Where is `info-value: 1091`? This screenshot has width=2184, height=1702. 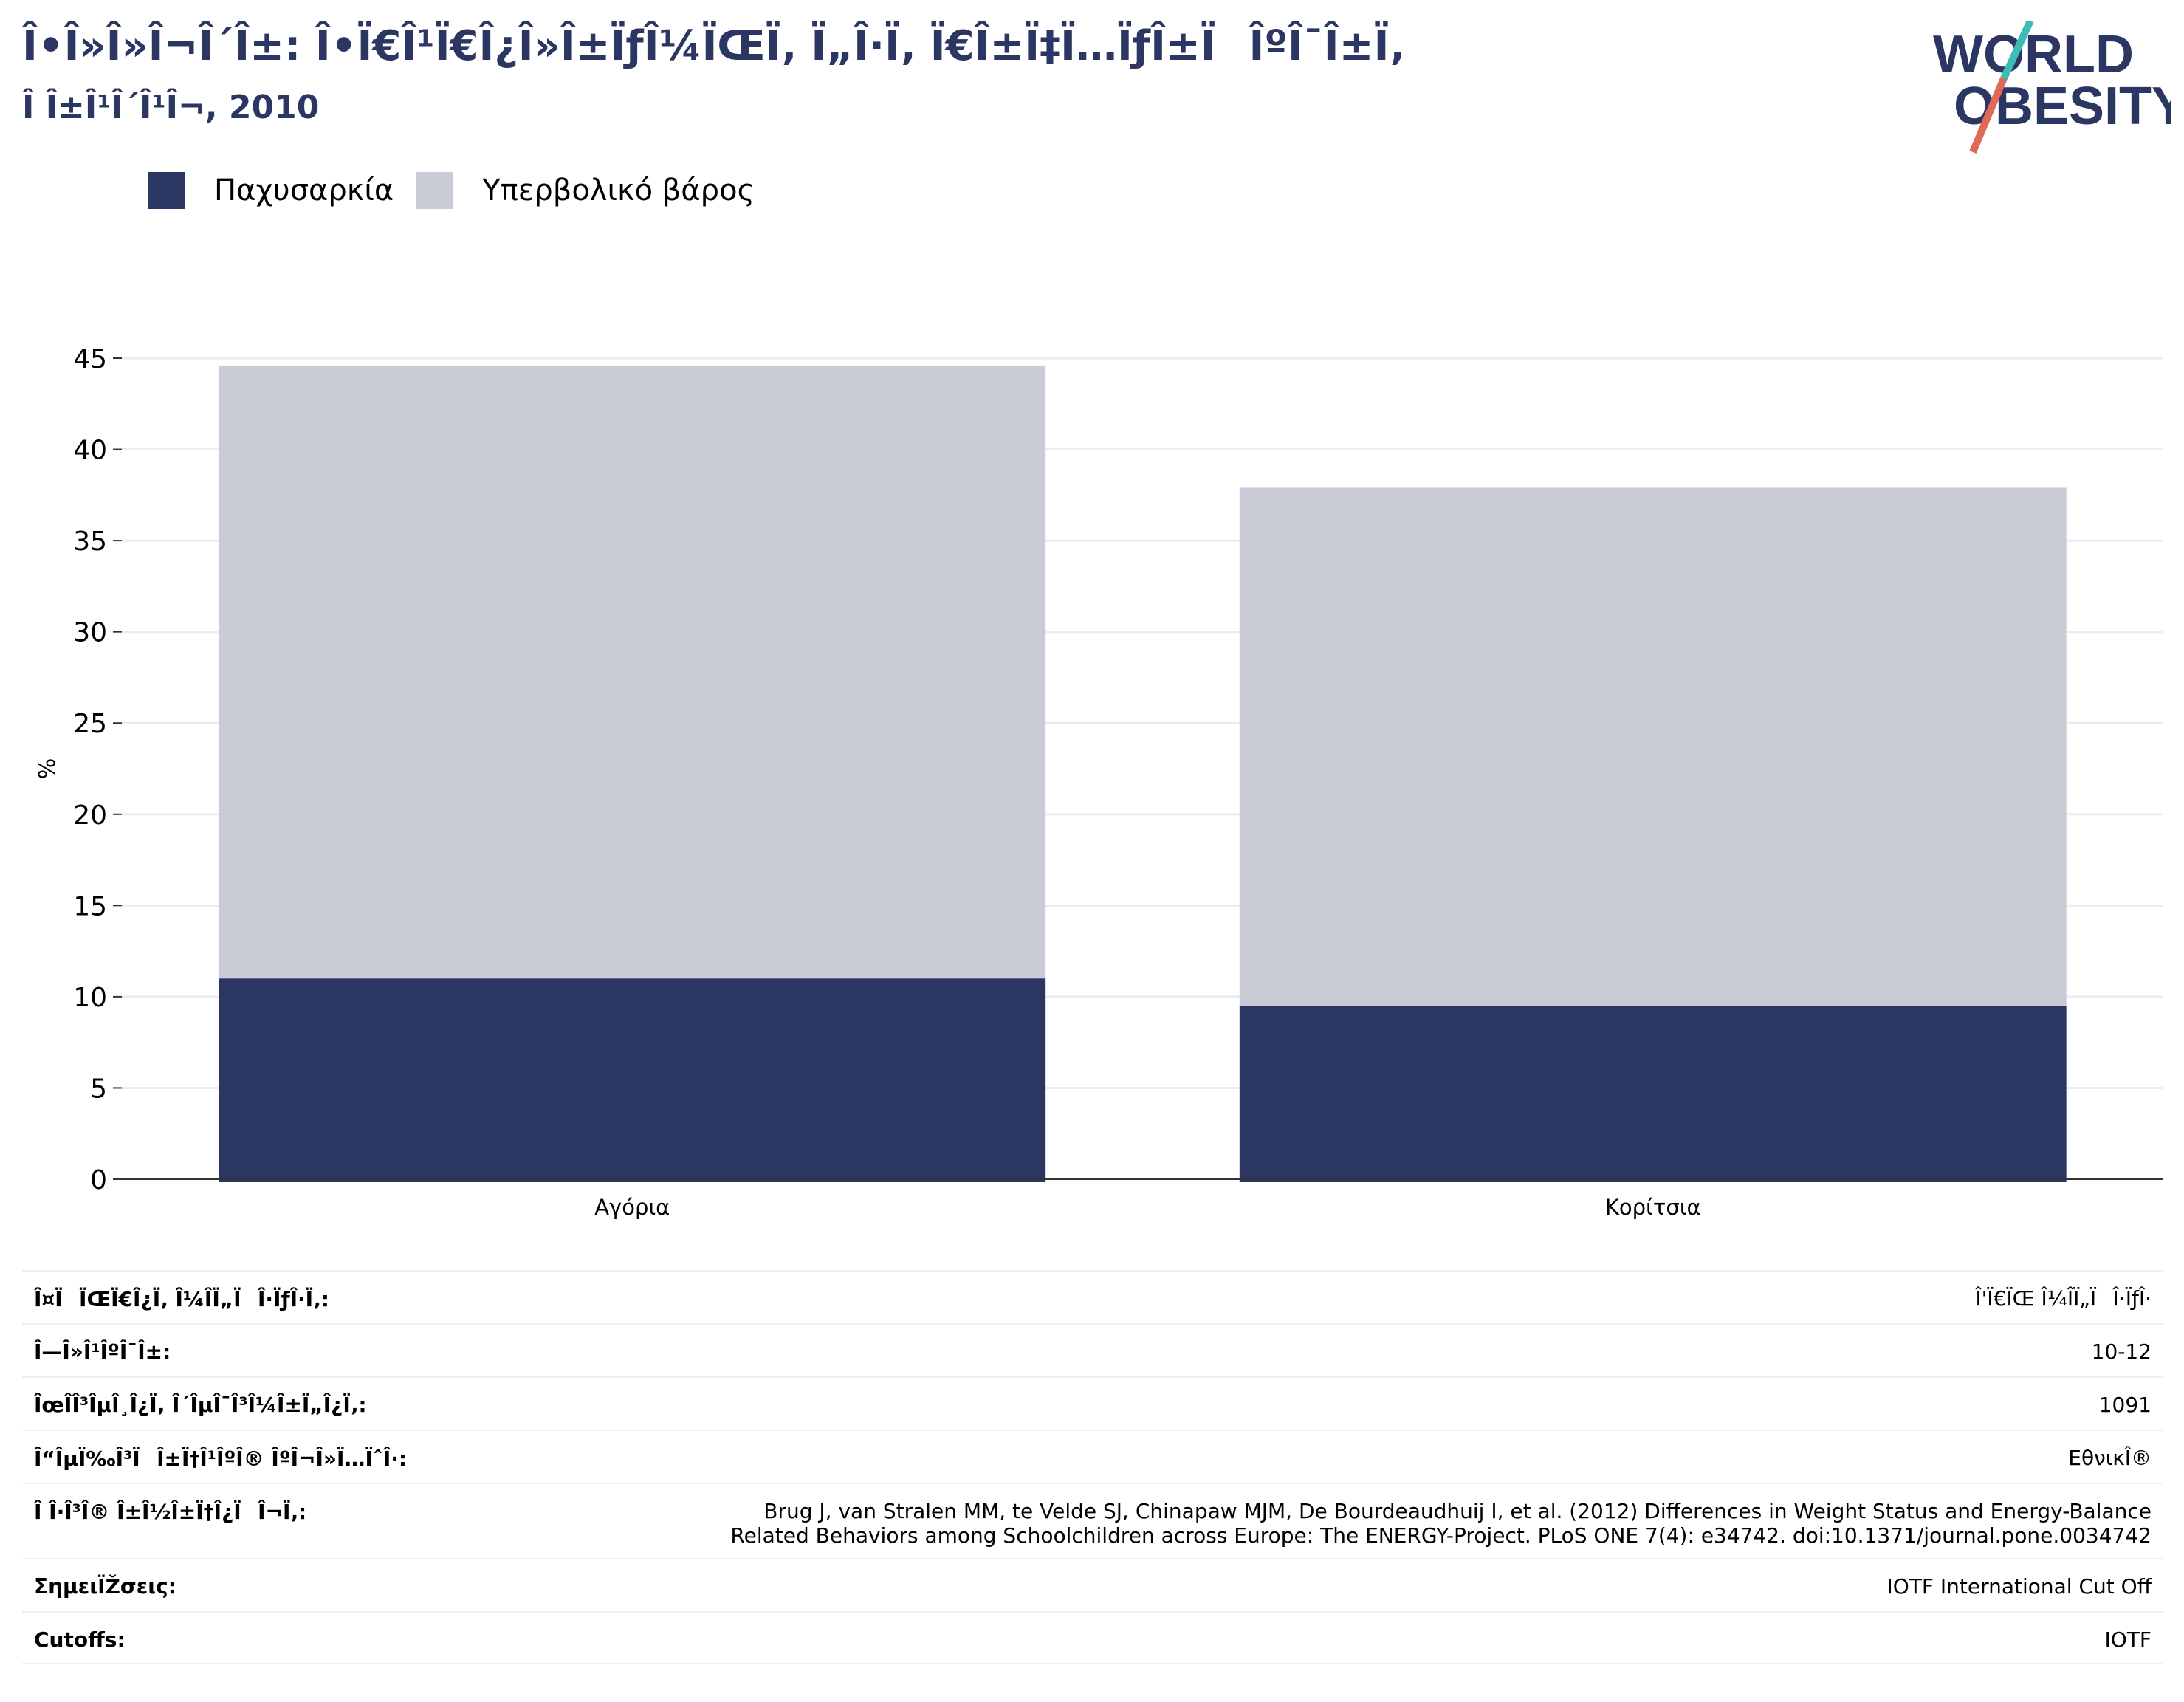 info-value: 1091 is located at coordinates (2125, 1405).